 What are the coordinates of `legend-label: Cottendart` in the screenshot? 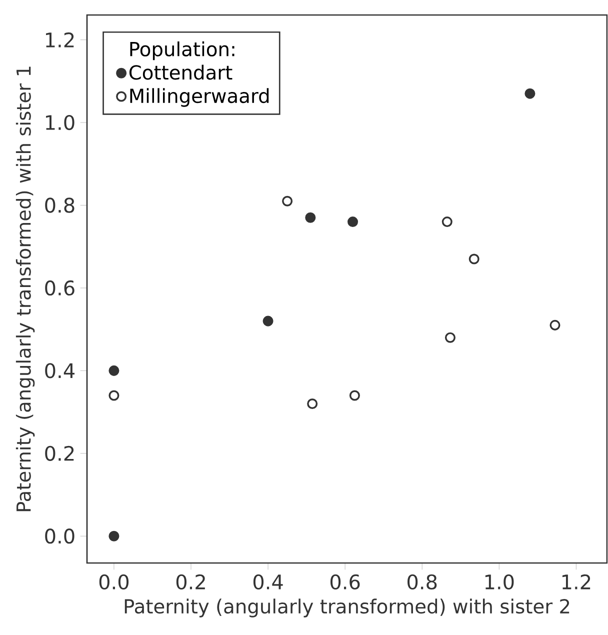 It's located at (181, 72).